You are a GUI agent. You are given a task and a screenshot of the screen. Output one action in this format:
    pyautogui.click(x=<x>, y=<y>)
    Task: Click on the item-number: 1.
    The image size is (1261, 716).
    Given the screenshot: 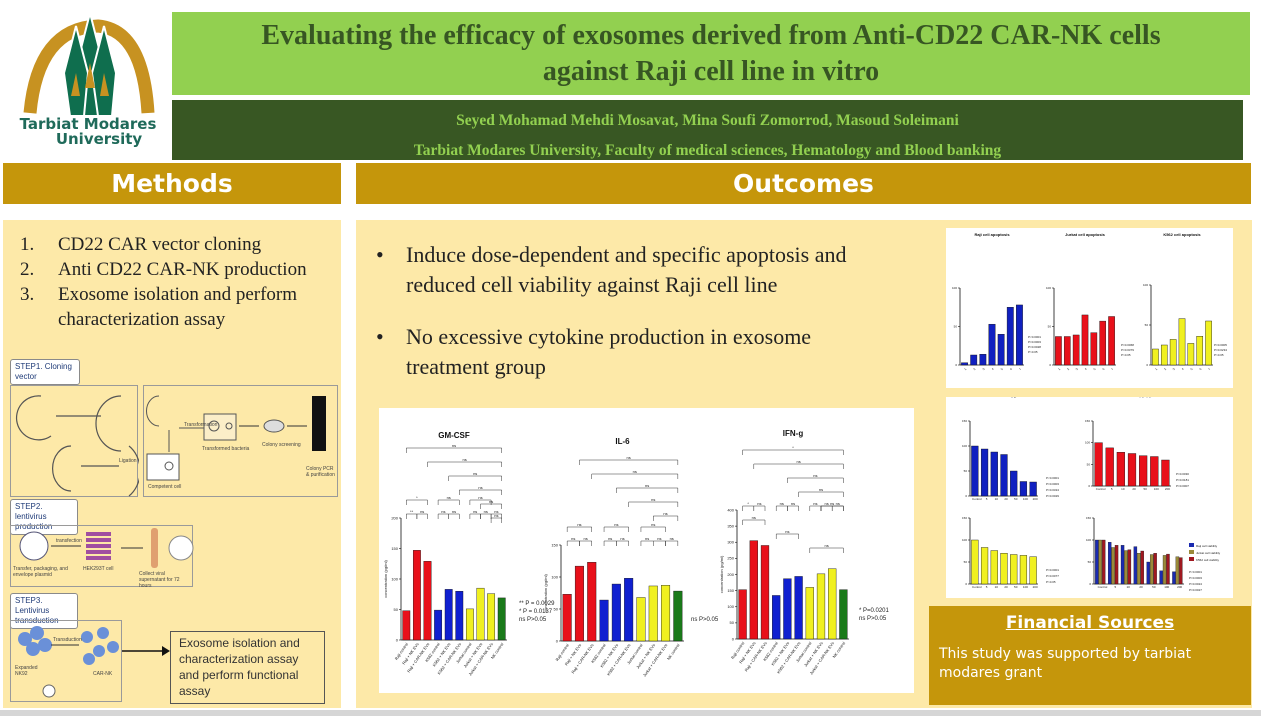 What is the action you would take?
    pyautogui.click(x=27, y=244)
    